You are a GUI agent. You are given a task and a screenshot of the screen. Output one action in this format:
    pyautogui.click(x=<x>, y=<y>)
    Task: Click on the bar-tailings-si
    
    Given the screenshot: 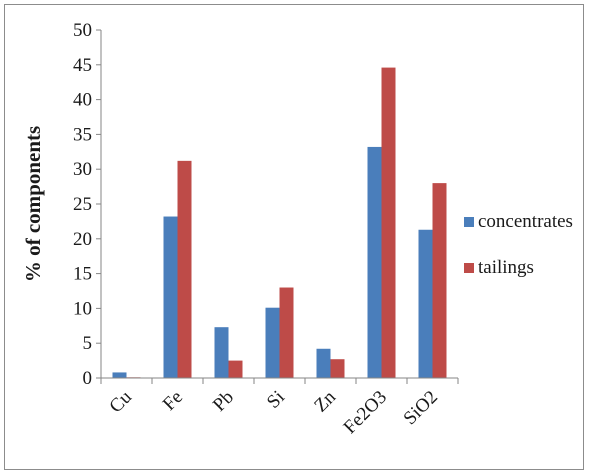 What is the action you would take?
    pyautogui.click(x=286, y=332)
    